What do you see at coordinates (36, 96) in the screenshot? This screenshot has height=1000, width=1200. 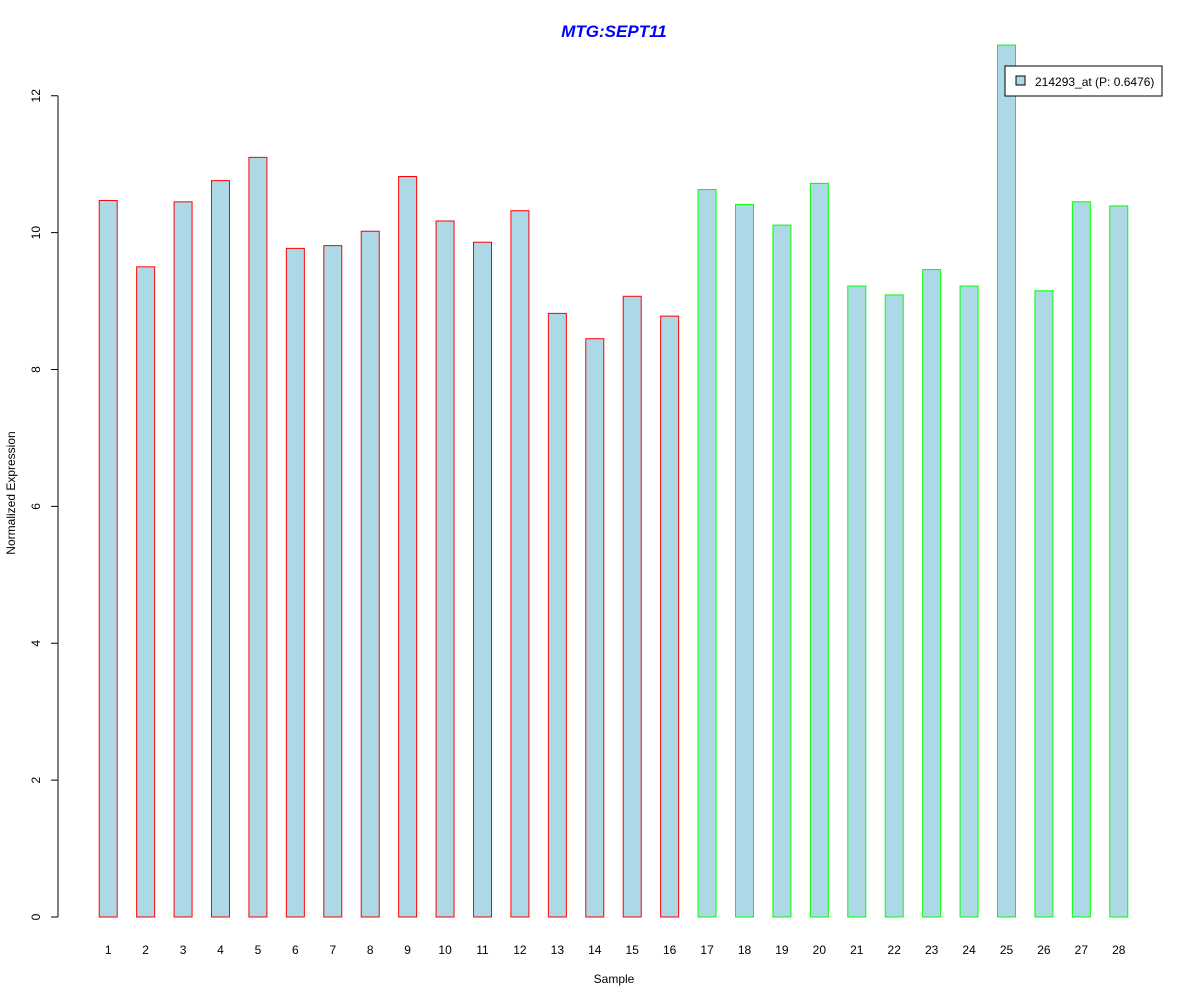 I see `y-tick-label: 12` at bounding box center [36, 96].